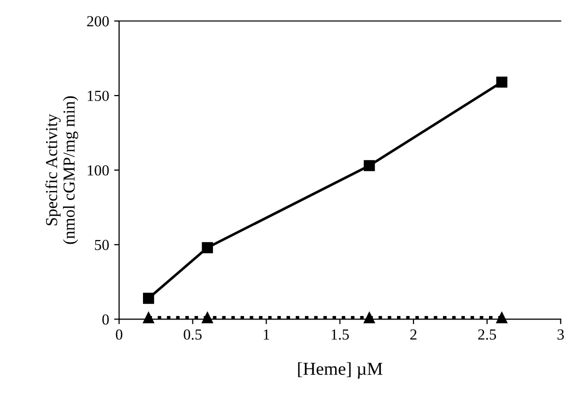 Image resolution: width=581 pixels, height=420 pixels. Describe the element at coordinates (561, 334) in the screenshot. I see `x-tick-label: 3` at that location.